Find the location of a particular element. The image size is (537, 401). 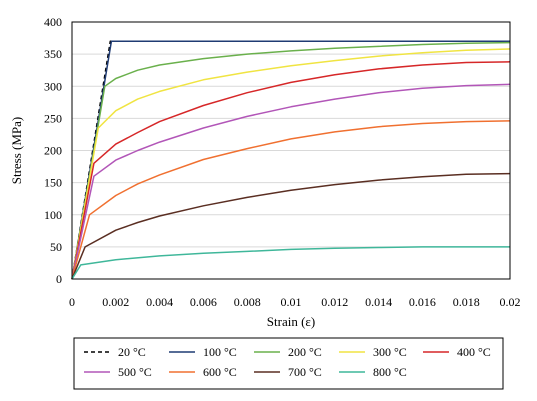

x-tick-label-5: 0.01 is located at coordinates (291, 302).